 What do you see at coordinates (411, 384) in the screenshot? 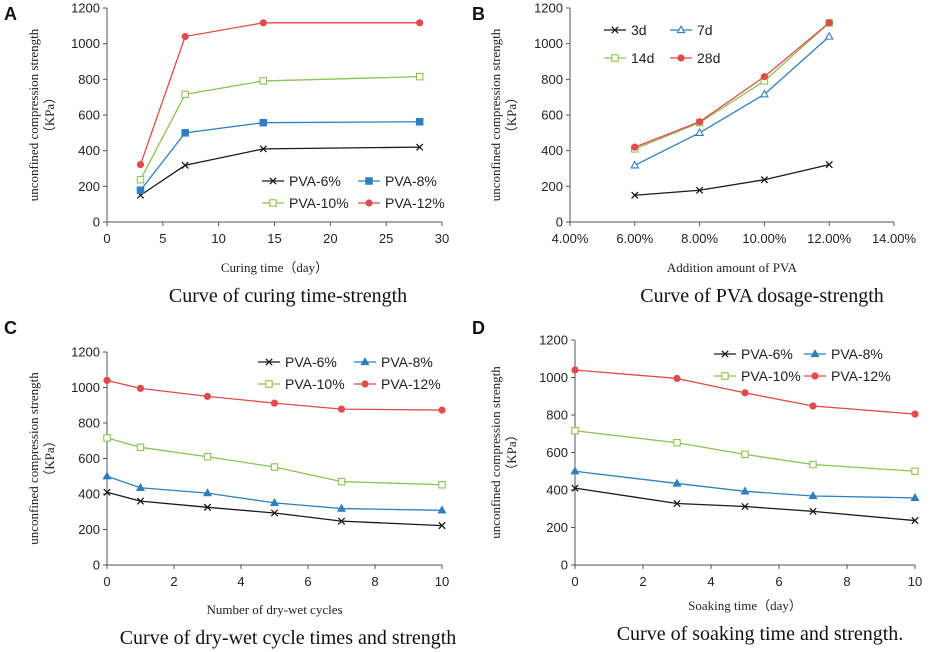
I see `legend-label: PVA-12%` at bounding box center [411, 384].